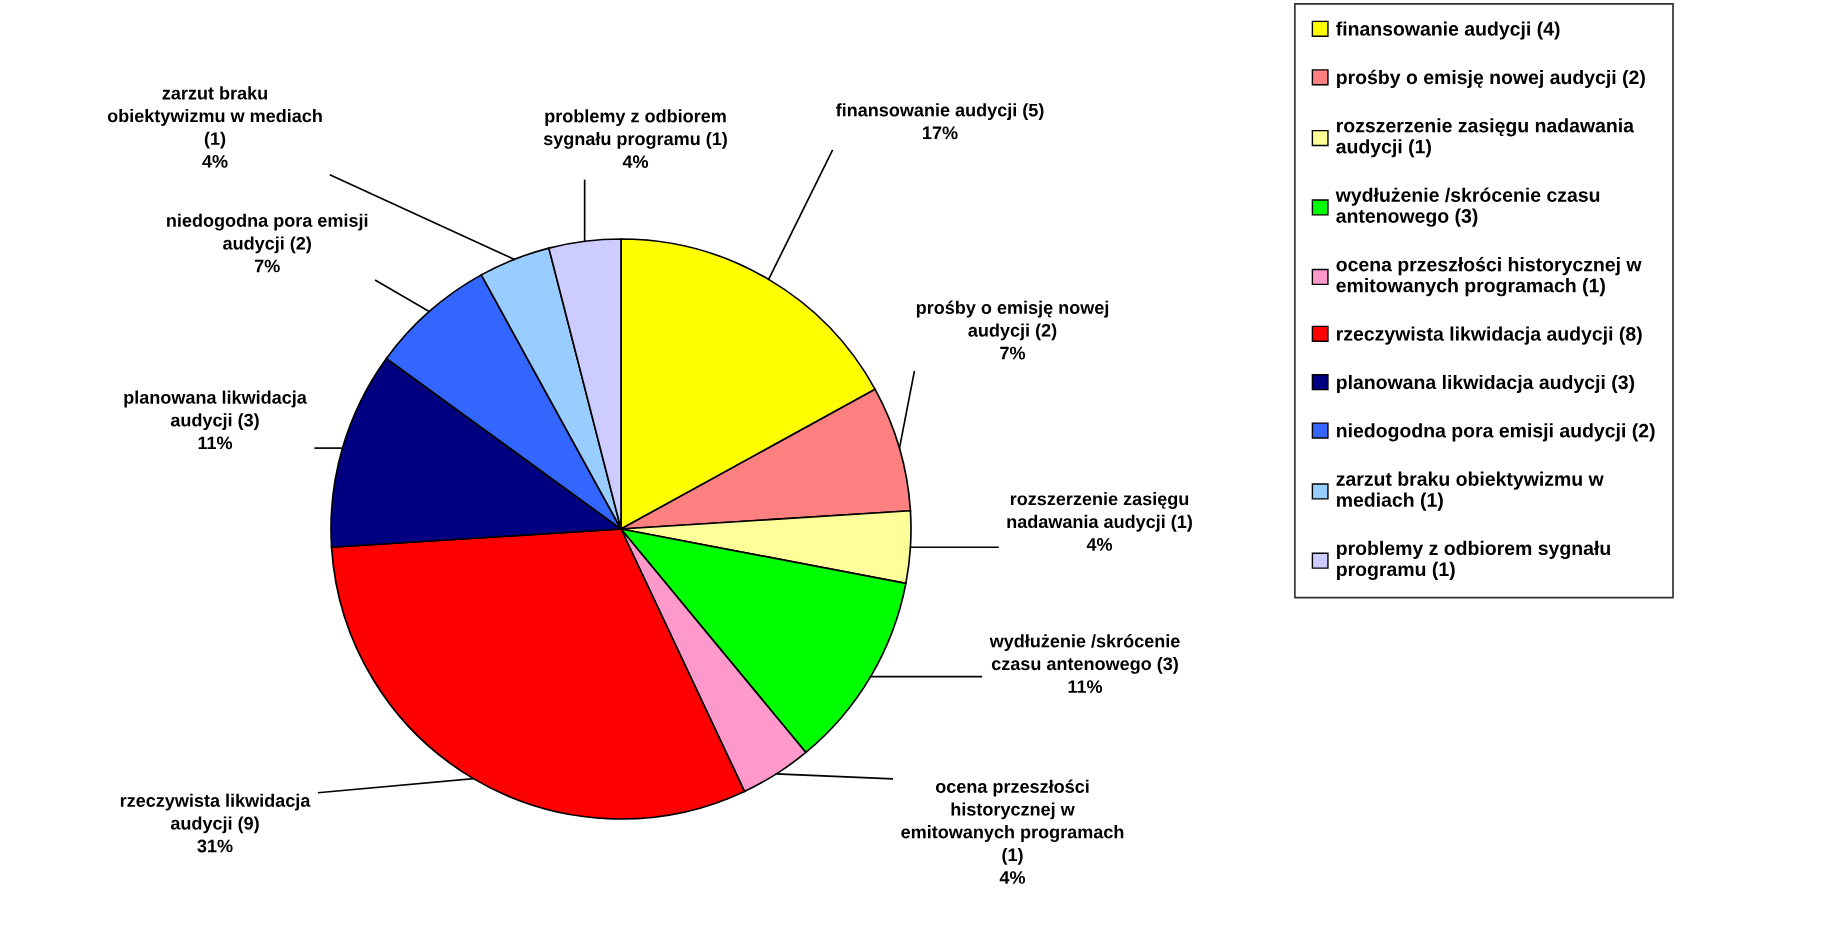 The image size is (1844, 939). Describe the element at coordinates (1489, 335) in the screenshot. I see `legend-label: rzeczywista likwidacja audycji (8)` at that location.